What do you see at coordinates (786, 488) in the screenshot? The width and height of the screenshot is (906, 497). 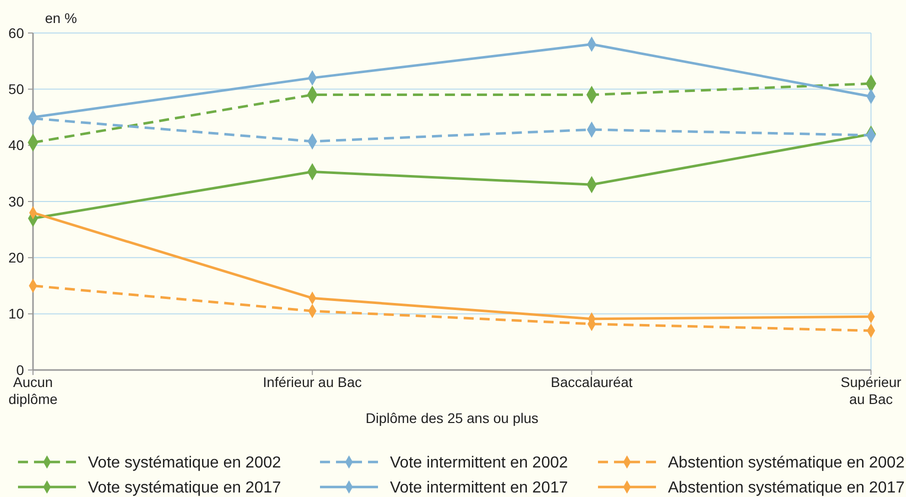 I see `legend-label: Abstention systématique en 2017` at bounding box center [786, 488].